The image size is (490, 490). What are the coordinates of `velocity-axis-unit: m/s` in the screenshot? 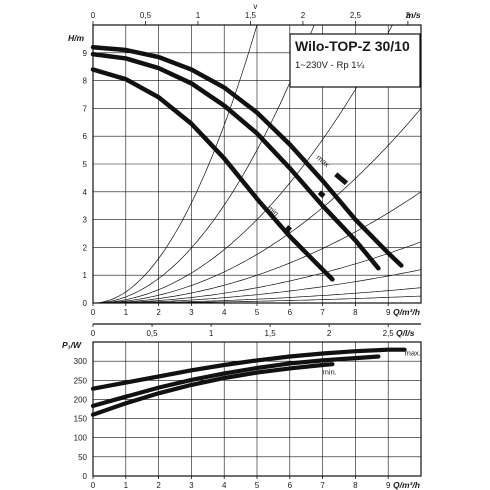 It's located at (413, 15).